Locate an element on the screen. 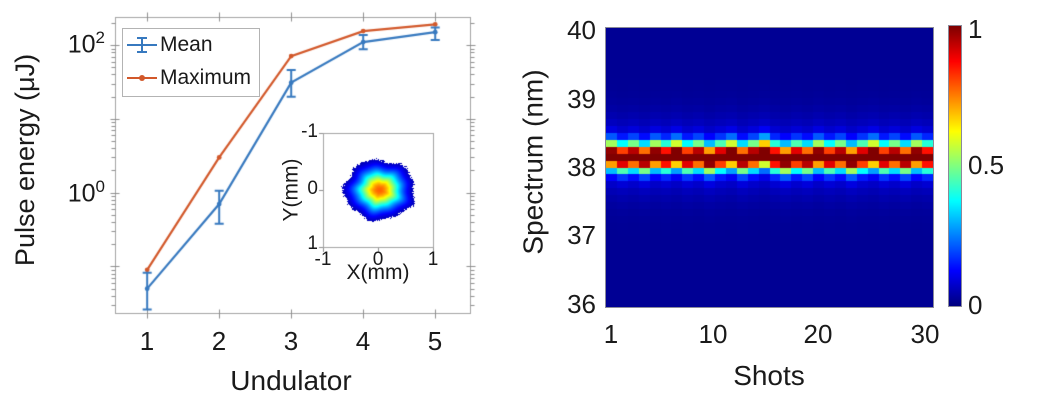 Image resolution: width=1038 pixels, height=409 pixels. right-y-tick-40: 40 is located at coordinates (581, 30).